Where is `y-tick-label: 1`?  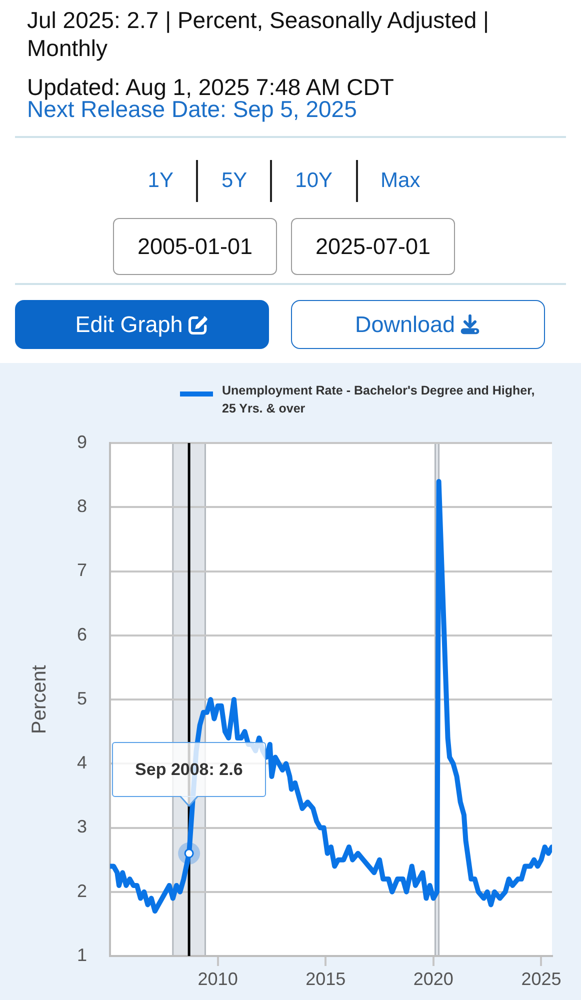
y-tick-label: 1 is located at coordinates (81, 954).